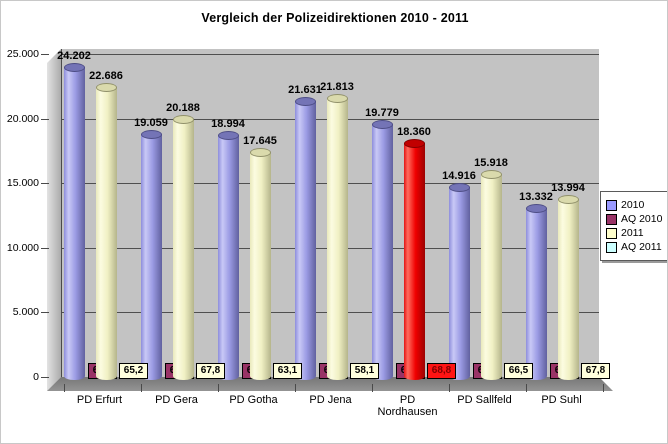 Image resolution: width=668 pixels, height=444 pixels. I want to click on bar-2011-pd-gotha, so click(260, 264).